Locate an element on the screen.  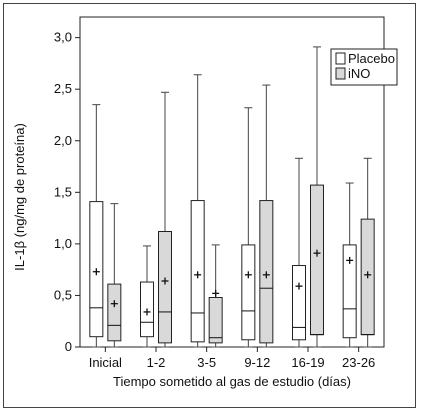
y-axis-label: IL-1β (ng/mg de proteína) is located at coordinates (19, 197).